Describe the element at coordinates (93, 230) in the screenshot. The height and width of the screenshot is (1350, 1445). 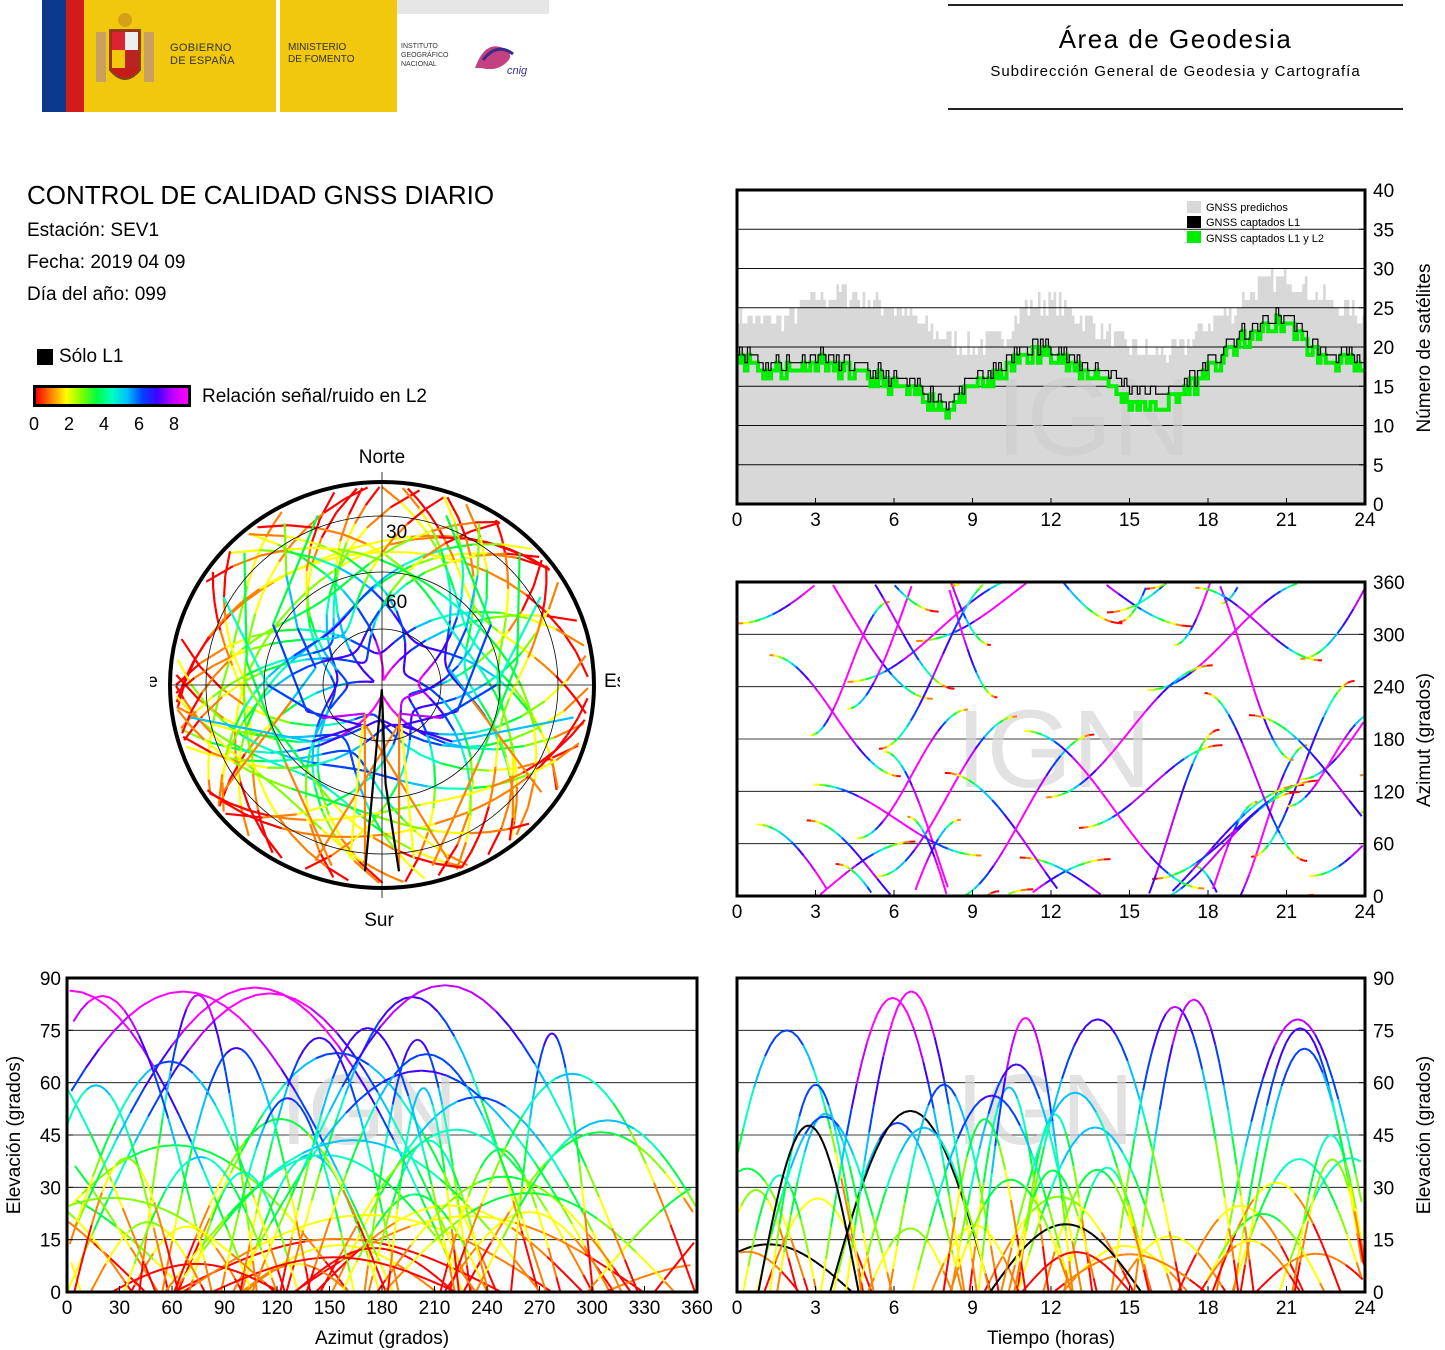
I see `station-label: Estación: SEV1` at that location.